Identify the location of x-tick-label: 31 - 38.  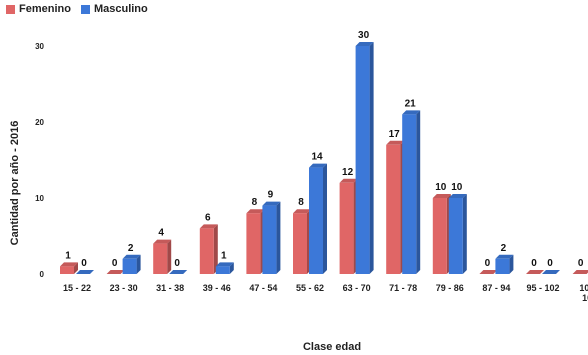
(170, 288).